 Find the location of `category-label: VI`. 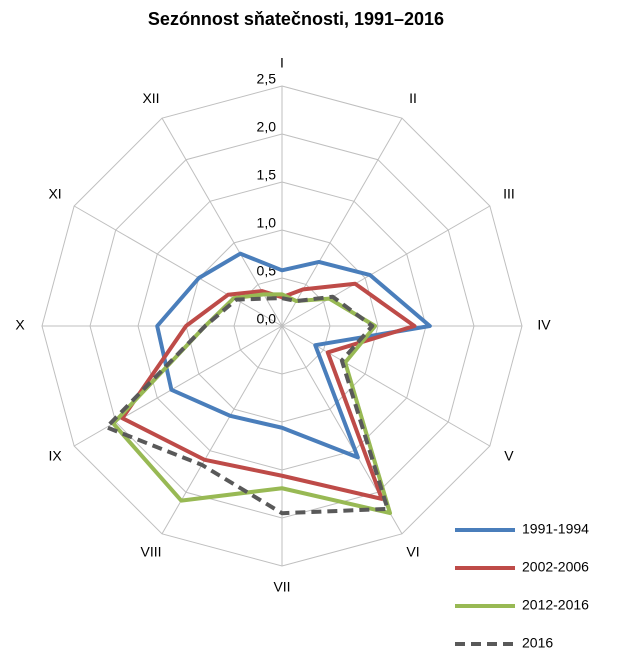

category-label: VI is located at coordinates (412, 552).